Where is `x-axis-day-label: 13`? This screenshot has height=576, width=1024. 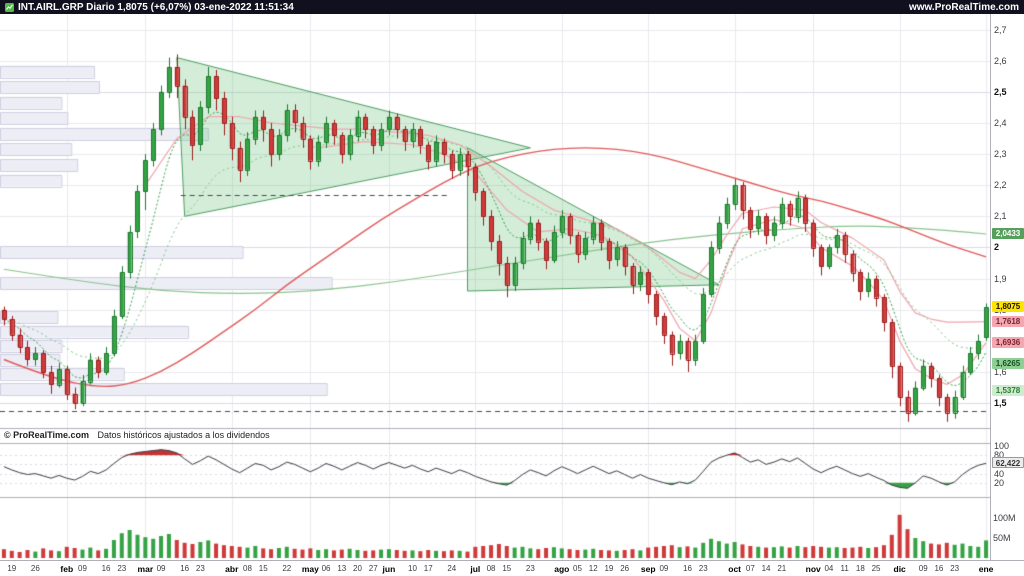
x-axis-day-label: 13 is located at coordinates (342, 568).